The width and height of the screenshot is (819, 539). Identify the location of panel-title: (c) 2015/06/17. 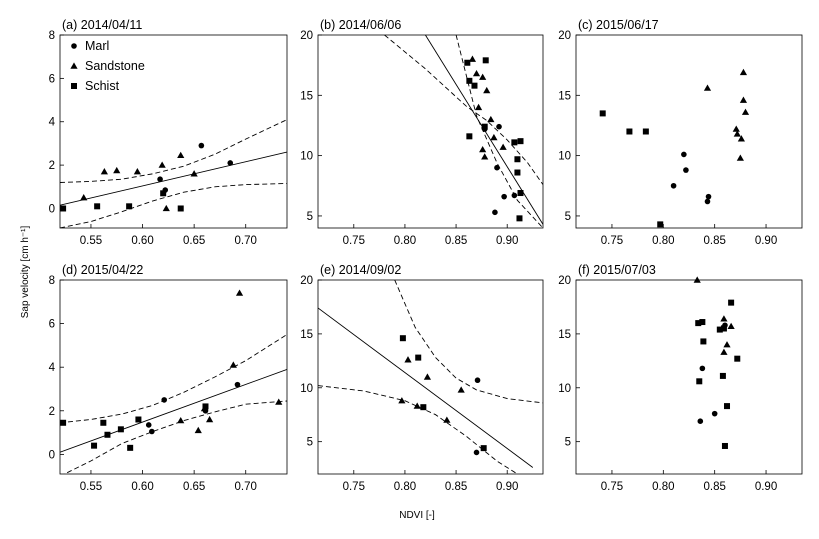
(618, 25).